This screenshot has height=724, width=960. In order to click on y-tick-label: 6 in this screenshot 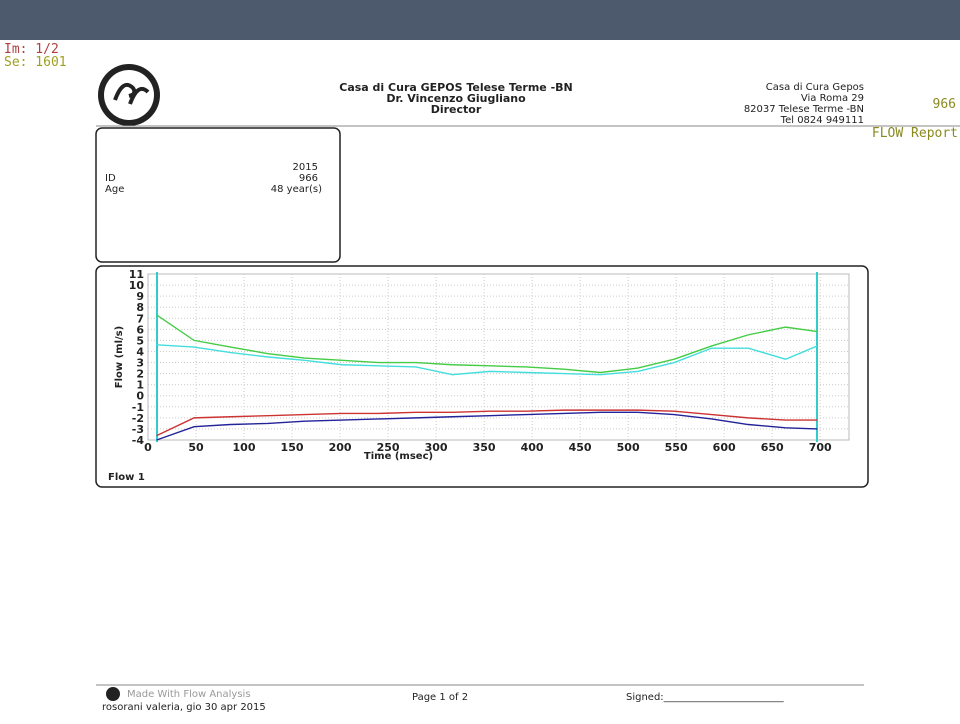, I will do `click(140, 329)`.